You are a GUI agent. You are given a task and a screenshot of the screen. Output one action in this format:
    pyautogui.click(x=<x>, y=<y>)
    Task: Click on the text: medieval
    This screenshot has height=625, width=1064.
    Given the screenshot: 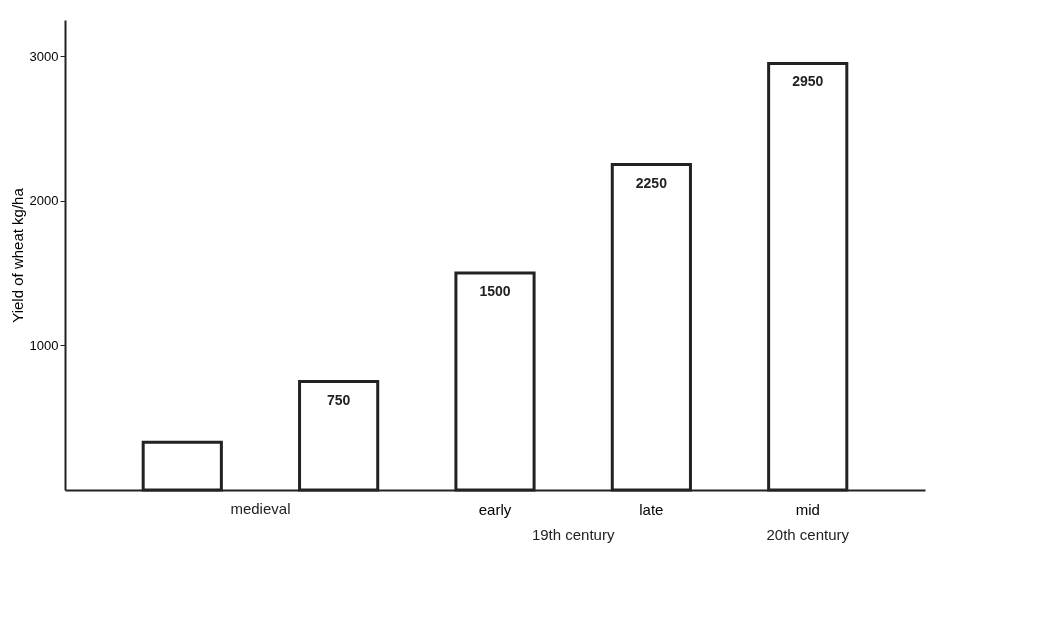 What is the action you would take?
    pyautogui.click(x=260, y=508)
    